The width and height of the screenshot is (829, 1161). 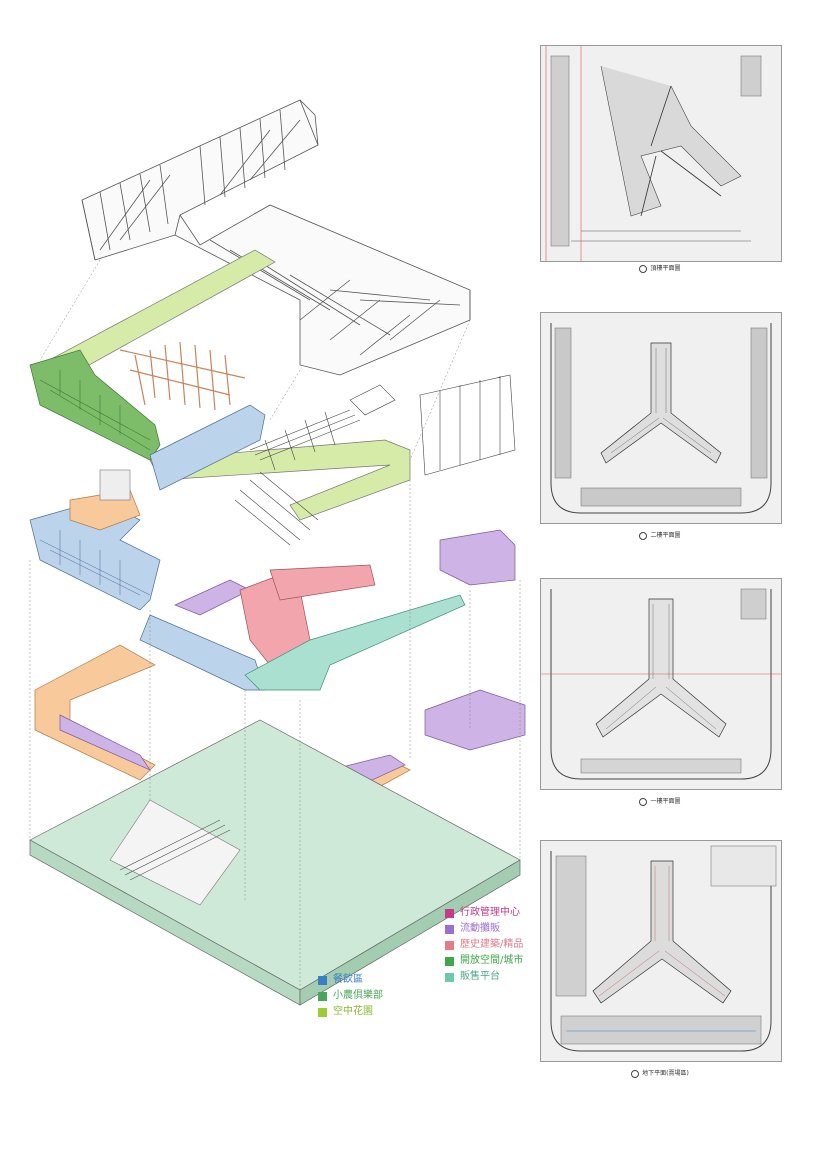 I want to click on legend-label: 小農俱樂部, so click(x=358, y=995).